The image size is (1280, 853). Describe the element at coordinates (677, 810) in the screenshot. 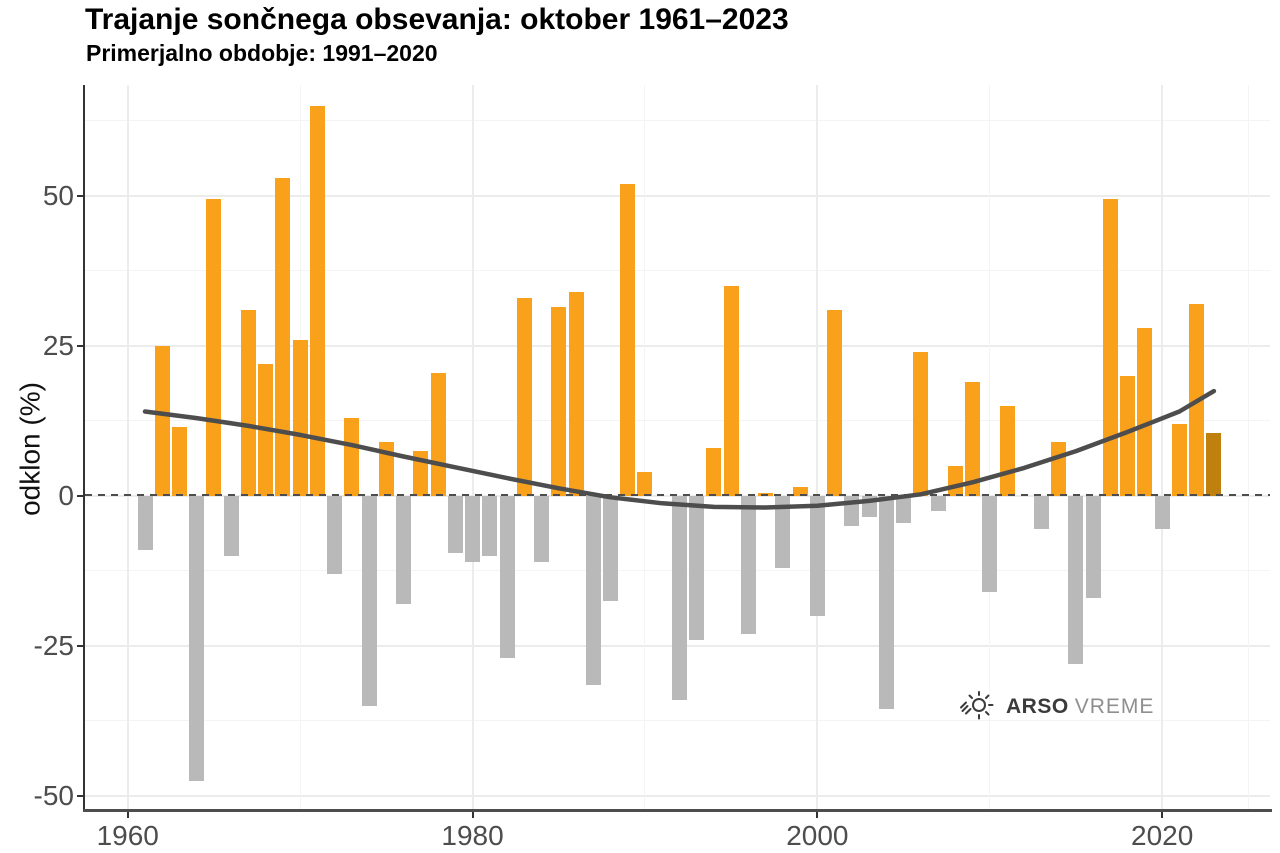

I see `x-axis-line` at that location.